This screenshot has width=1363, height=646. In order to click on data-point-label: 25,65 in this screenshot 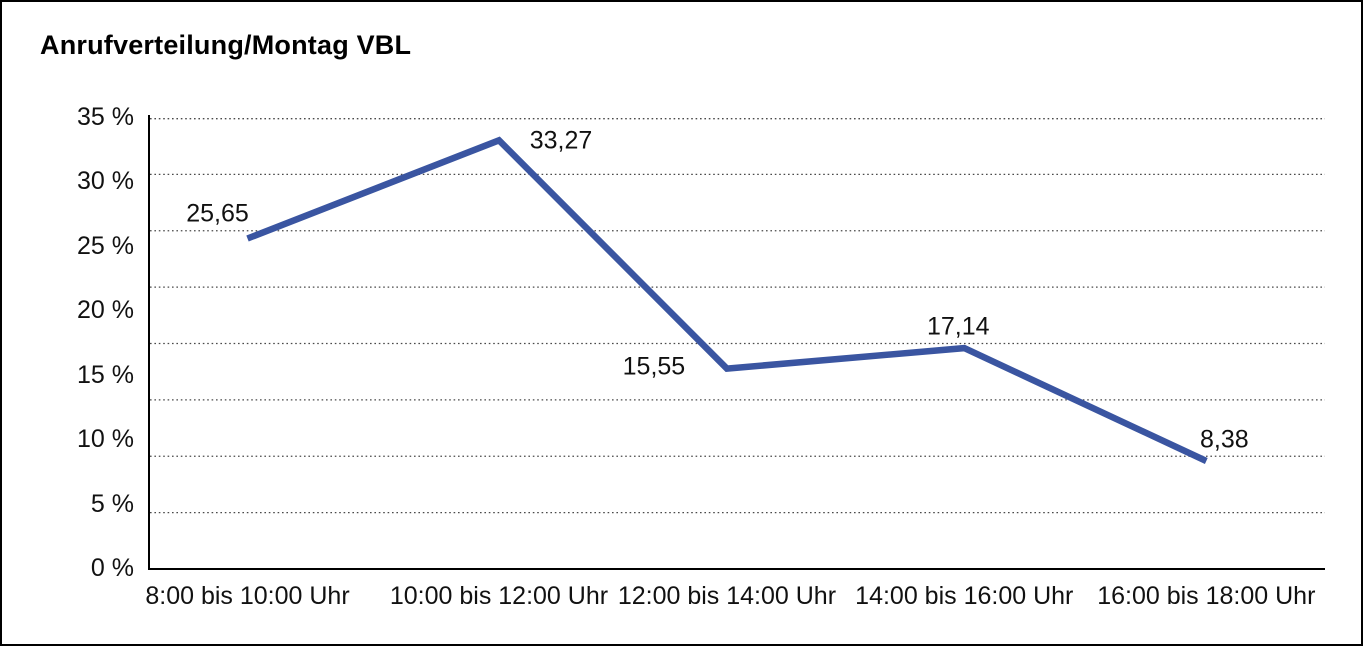, I will do `click(217, 213)`.